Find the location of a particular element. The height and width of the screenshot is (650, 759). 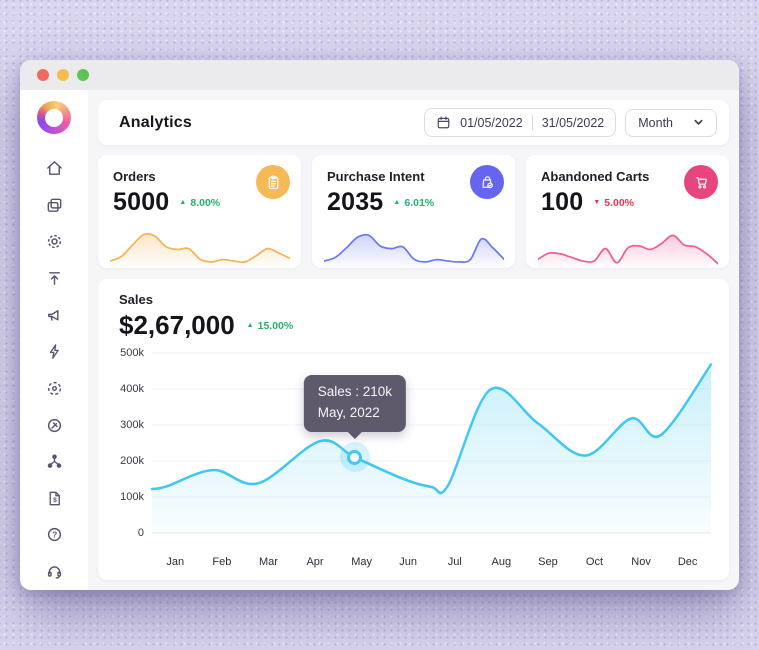

purchase-intent-value: 2035 is located at coordinates (355, 202).